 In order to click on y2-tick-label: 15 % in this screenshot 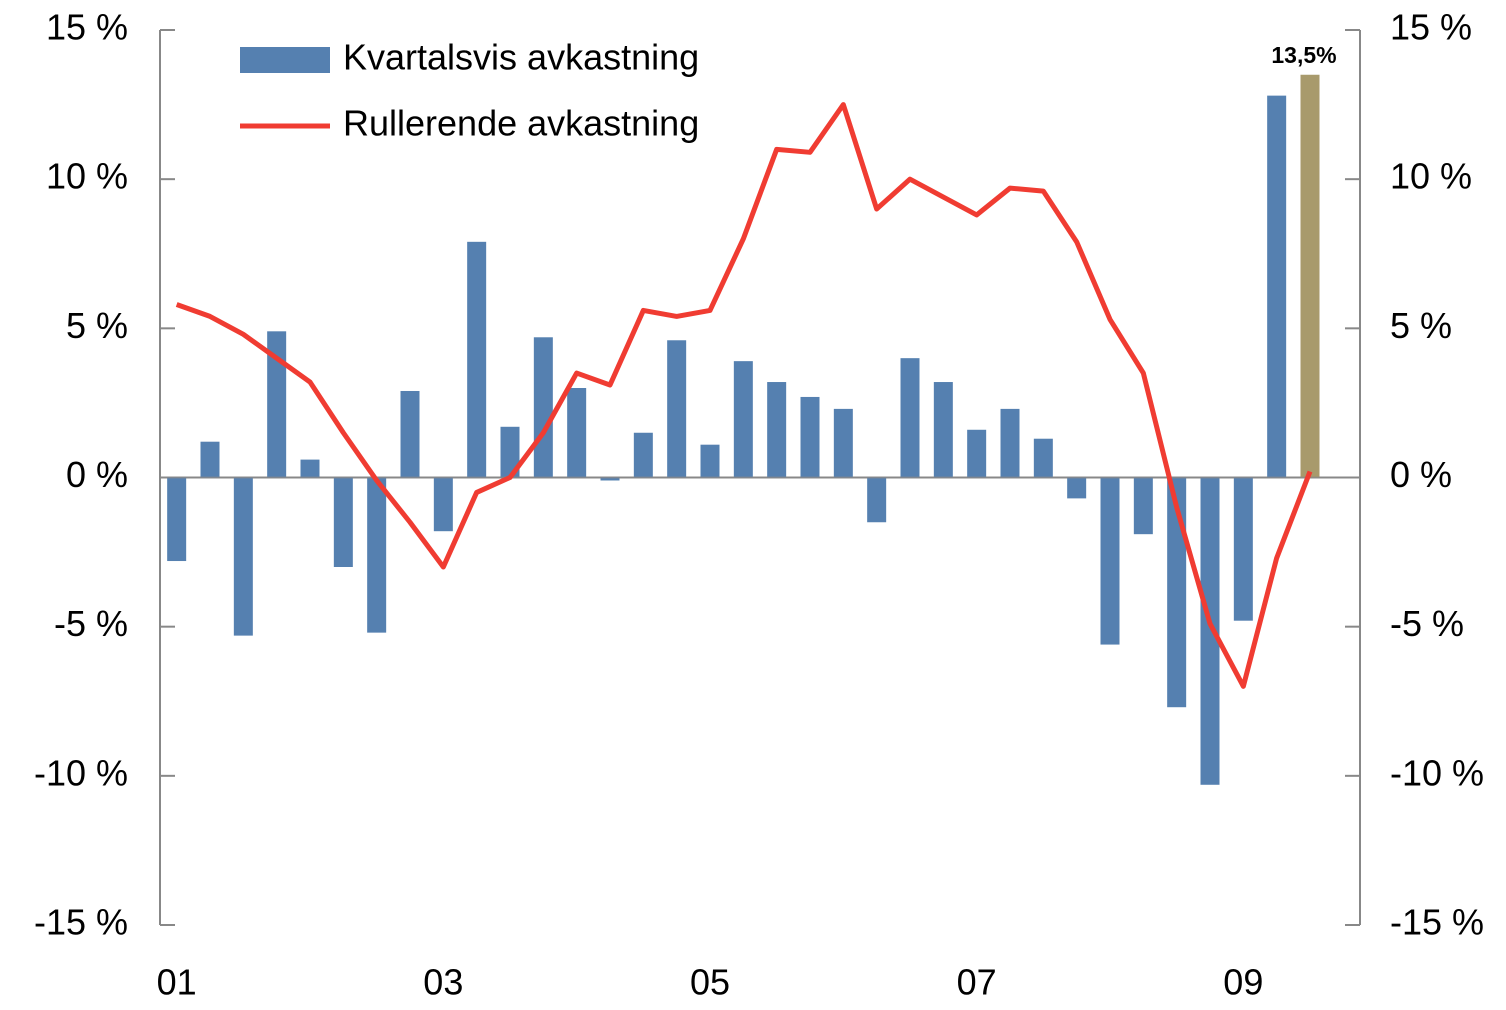, I will do `click(1431, 27)`.